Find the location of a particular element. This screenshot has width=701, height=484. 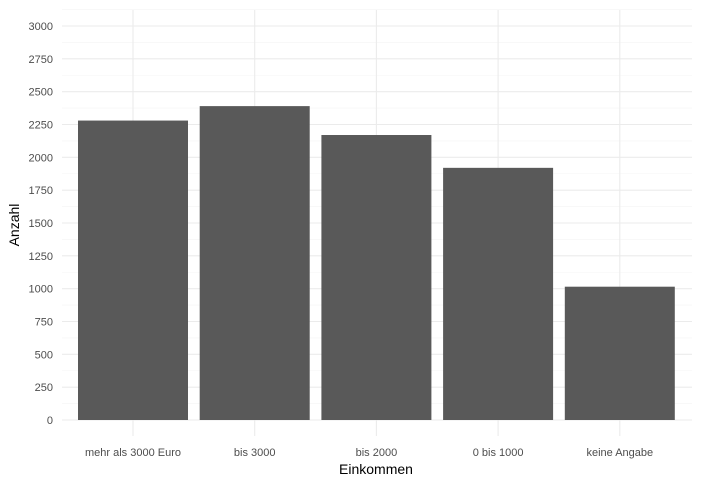

y-tick-label: 1750 is located at coordinates (41, 191).